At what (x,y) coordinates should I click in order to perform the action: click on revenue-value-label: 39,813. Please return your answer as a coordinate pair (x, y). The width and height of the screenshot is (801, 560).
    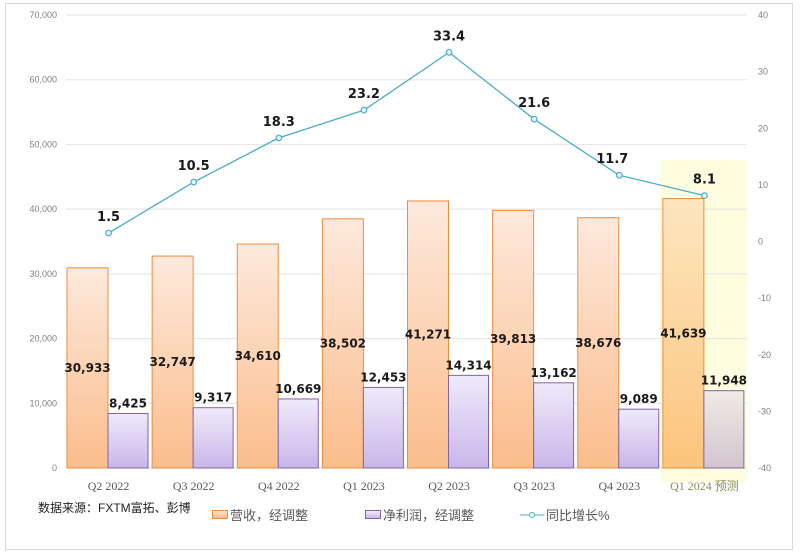
    Looking at the image, I should click on (513, 339).